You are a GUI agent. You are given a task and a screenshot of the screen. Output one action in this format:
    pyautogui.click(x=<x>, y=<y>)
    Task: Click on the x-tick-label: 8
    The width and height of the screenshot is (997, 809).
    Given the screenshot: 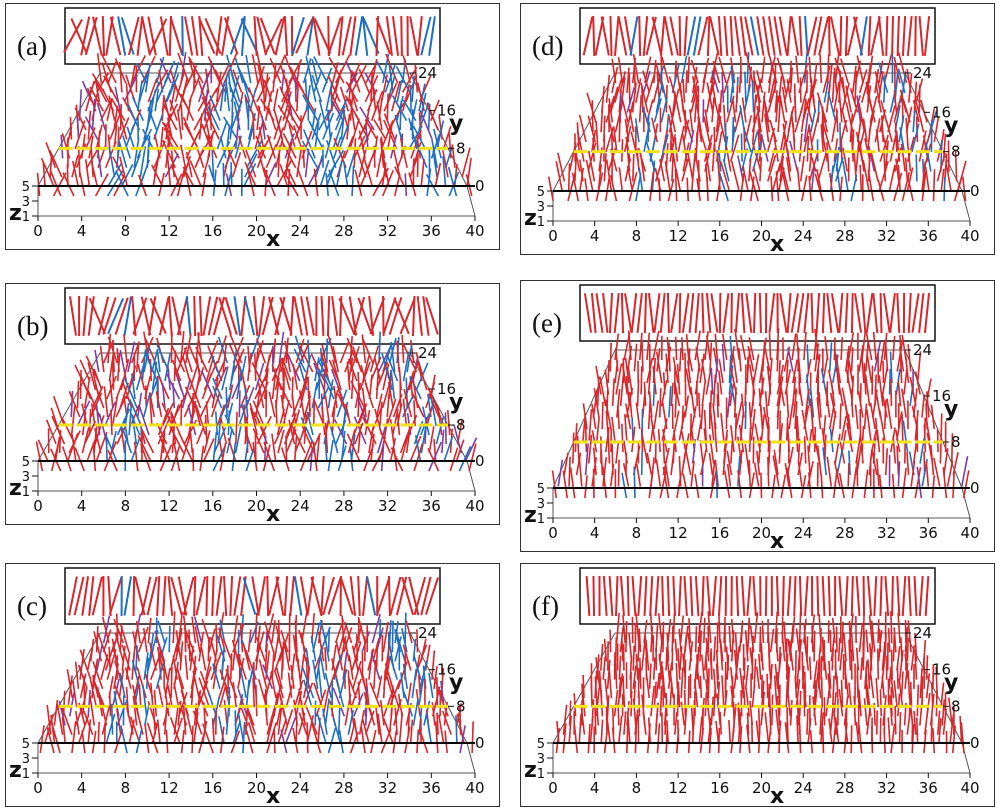 What is the action you would take?
    pyautogui.click(x=637, y=533)
    